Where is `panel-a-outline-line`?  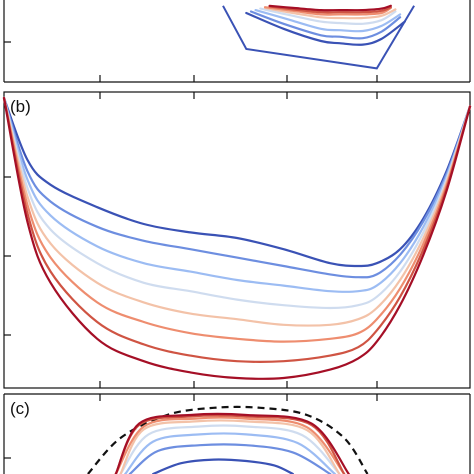
panel-a-outline-line is located at coordinates (318, 37).